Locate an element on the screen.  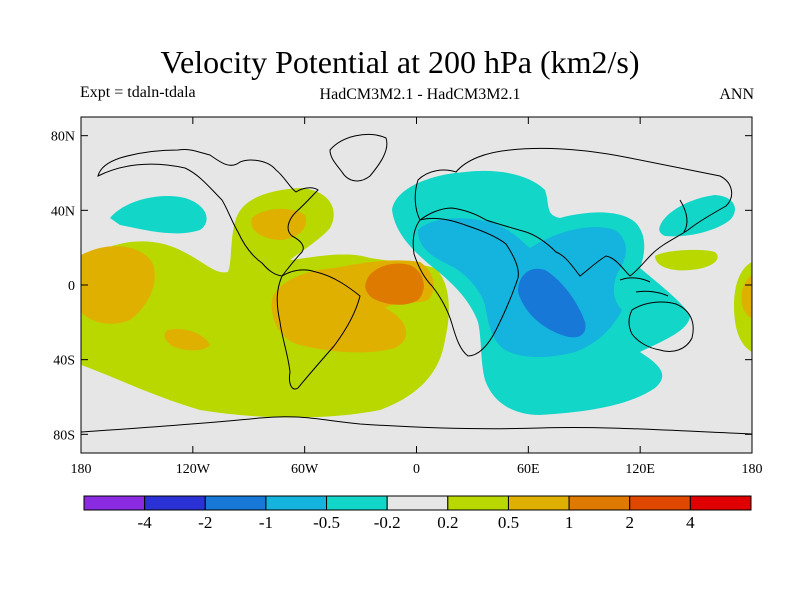
colorbar-label: -2 is located at coordinates (205, 522).